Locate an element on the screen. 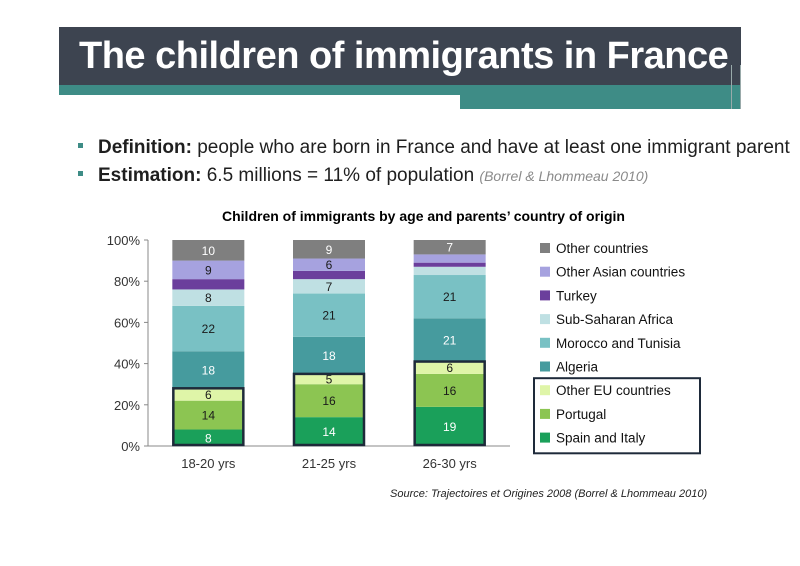 This screenshot has width=800, height=566. legend-label: Turkey is located at coordinates (576, 295).